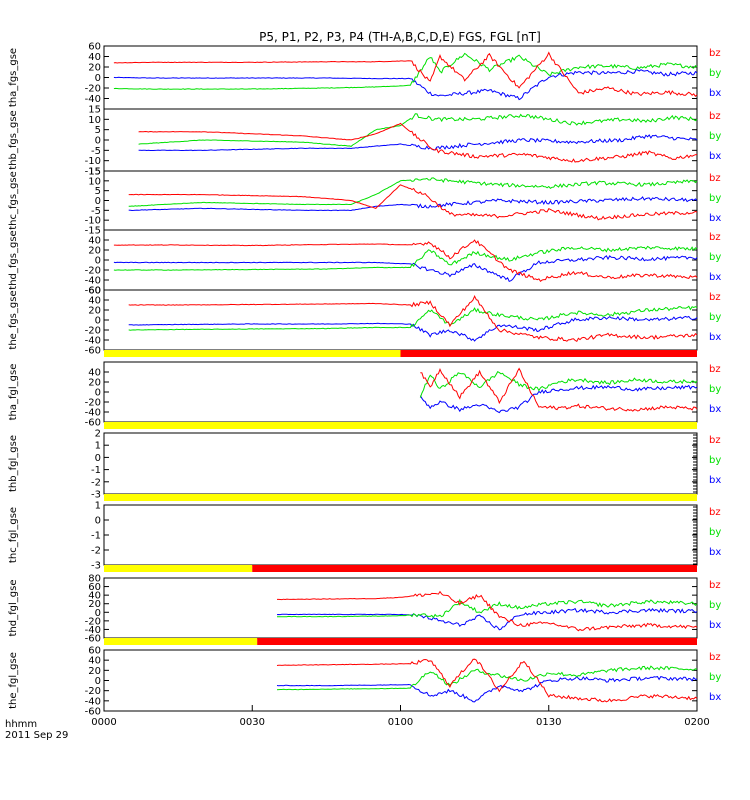  I want to click on xtick-label: 0130, so click(548, 722).